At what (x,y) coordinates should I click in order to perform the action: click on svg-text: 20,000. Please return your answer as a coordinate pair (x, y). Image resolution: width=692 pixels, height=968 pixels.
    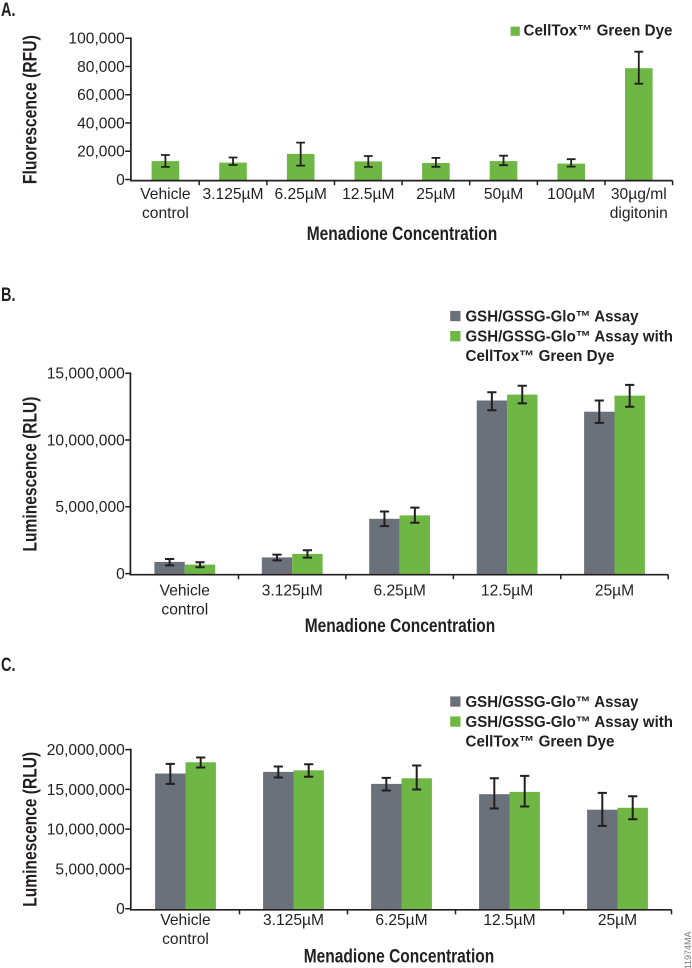
    Looking at the image, I should click on (101, 152).